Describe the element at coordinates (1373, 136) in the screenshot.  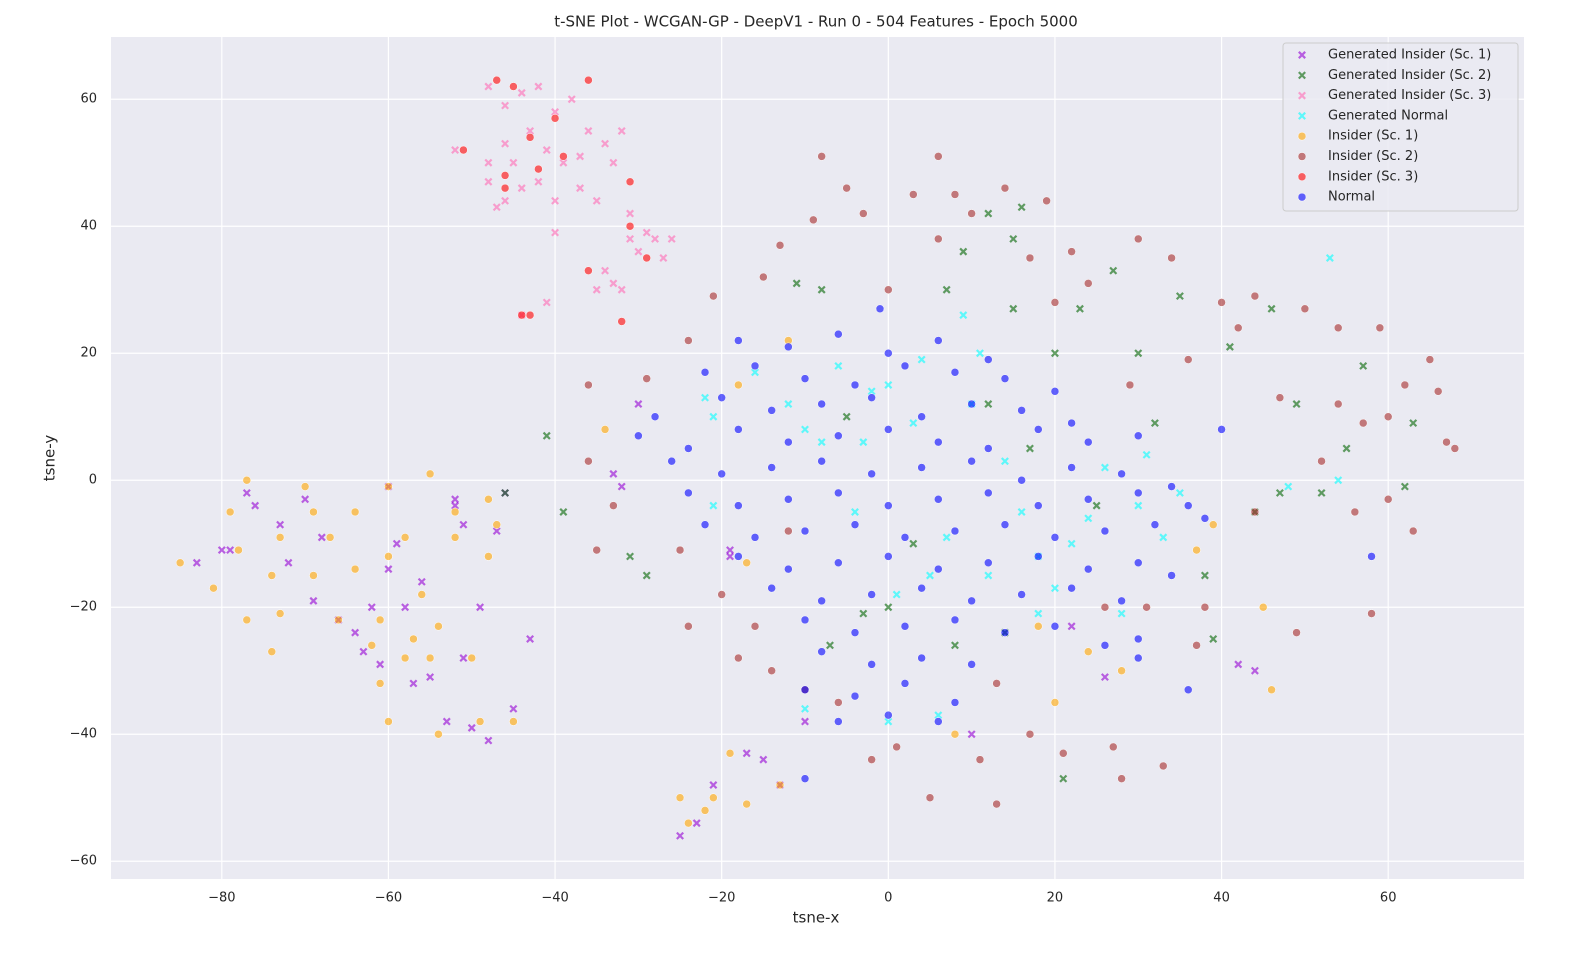
I see `legend-label: Insider (Sc. 1)` at that location.